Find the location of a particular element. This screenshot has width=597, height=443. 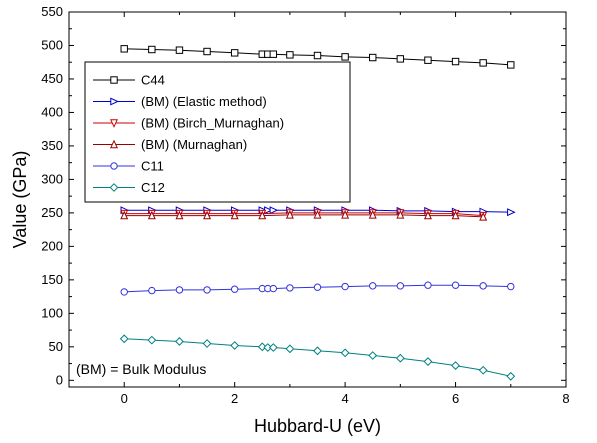

legend-label: C11 is located at coordinates (152, 166).